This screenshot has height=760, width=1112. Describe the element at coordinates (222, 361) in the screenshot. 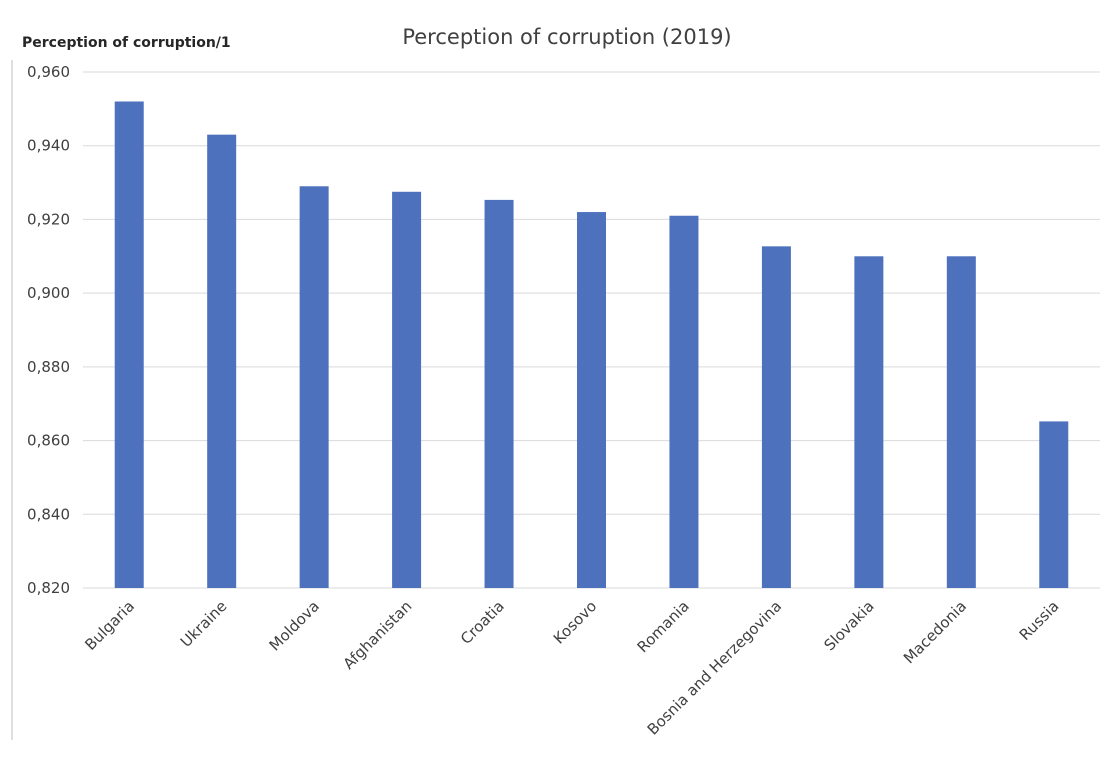

I see `bar-ukraine` at that location.